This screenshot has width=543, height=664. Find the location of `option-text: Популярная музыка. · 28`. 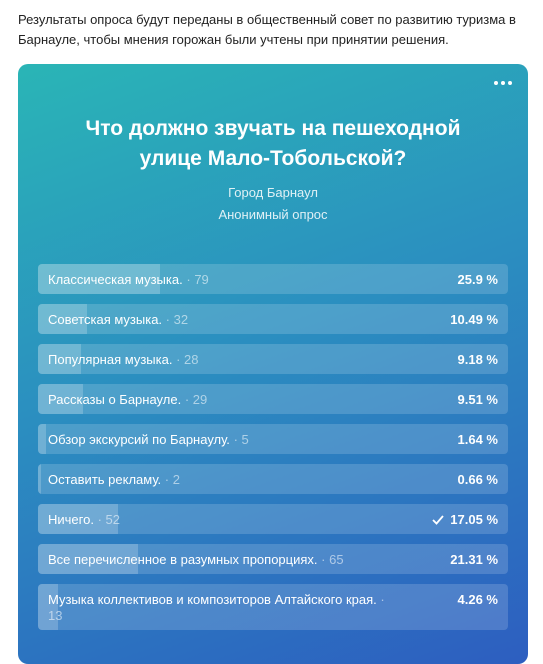

option-text: Популярная музыка. · 28 is located at coordinates (273, 359).